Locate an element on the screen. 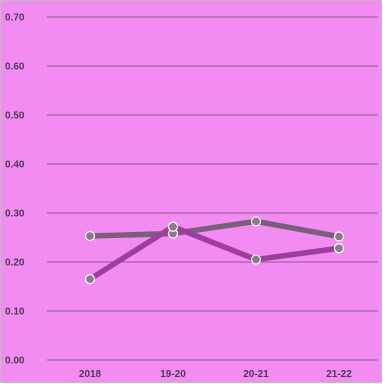  y-tick-label: 0.60 is located at coordinates (15, 67).